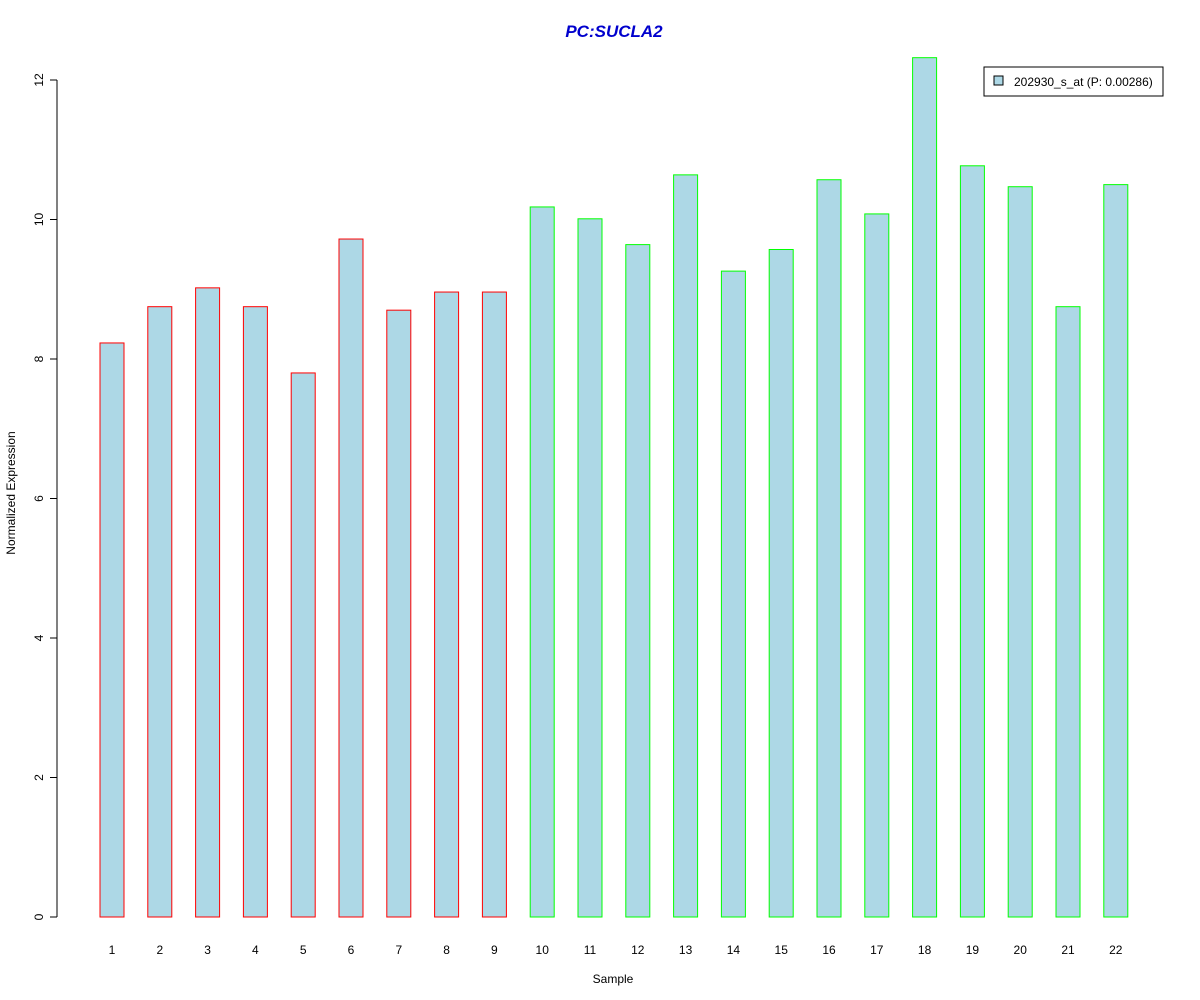  What do you see at coordinates (998, 80) in the screenshot?
I see `legend-swatch` at bounding box center [998, 80].